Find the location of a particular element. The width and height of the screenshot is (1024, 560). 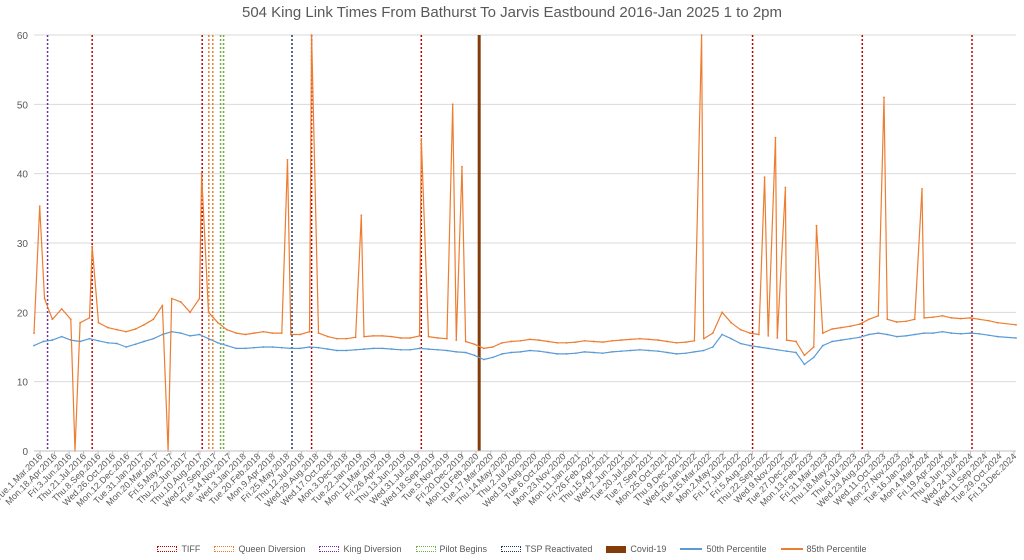

y-tick-label: 50 is located at coordinates (23, 105).